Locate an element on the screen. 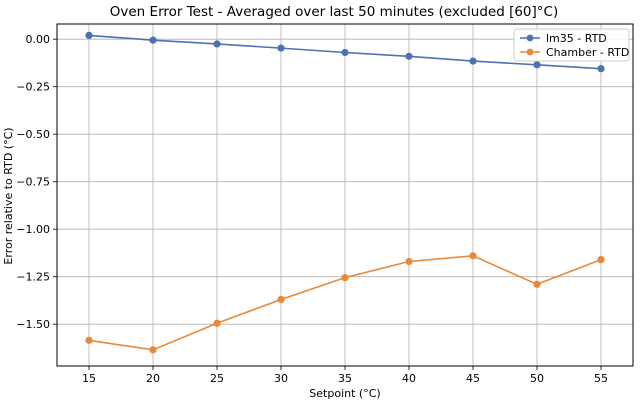 This screenshot has height=400, width=640. y-tick-label: 0.00 is located at coordinates (38, 39).